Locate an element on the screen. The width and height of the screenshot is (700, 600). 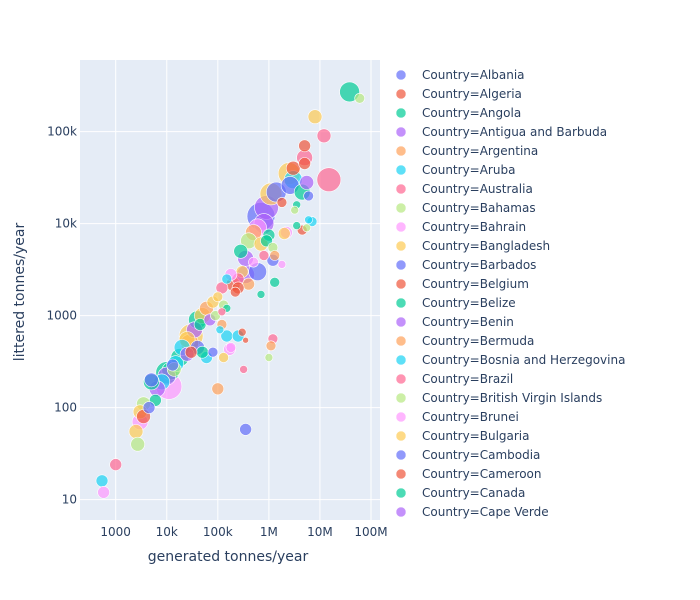
legend-item: Country=Cape Verde is located at coordinates (472, 512).